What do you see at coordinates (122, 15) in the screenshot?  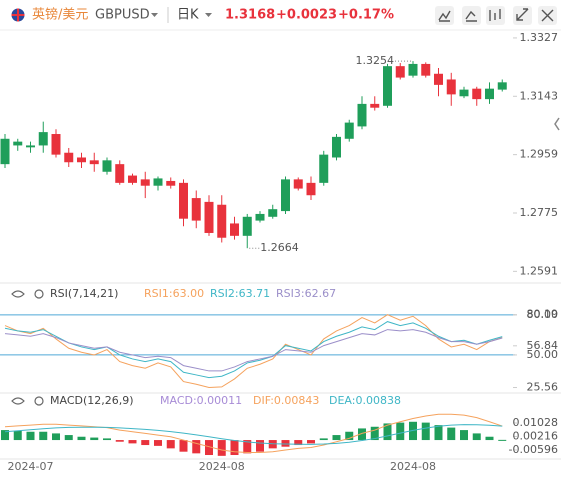 I see `symbol: GBPUSD` at bounding box center [122, 15].